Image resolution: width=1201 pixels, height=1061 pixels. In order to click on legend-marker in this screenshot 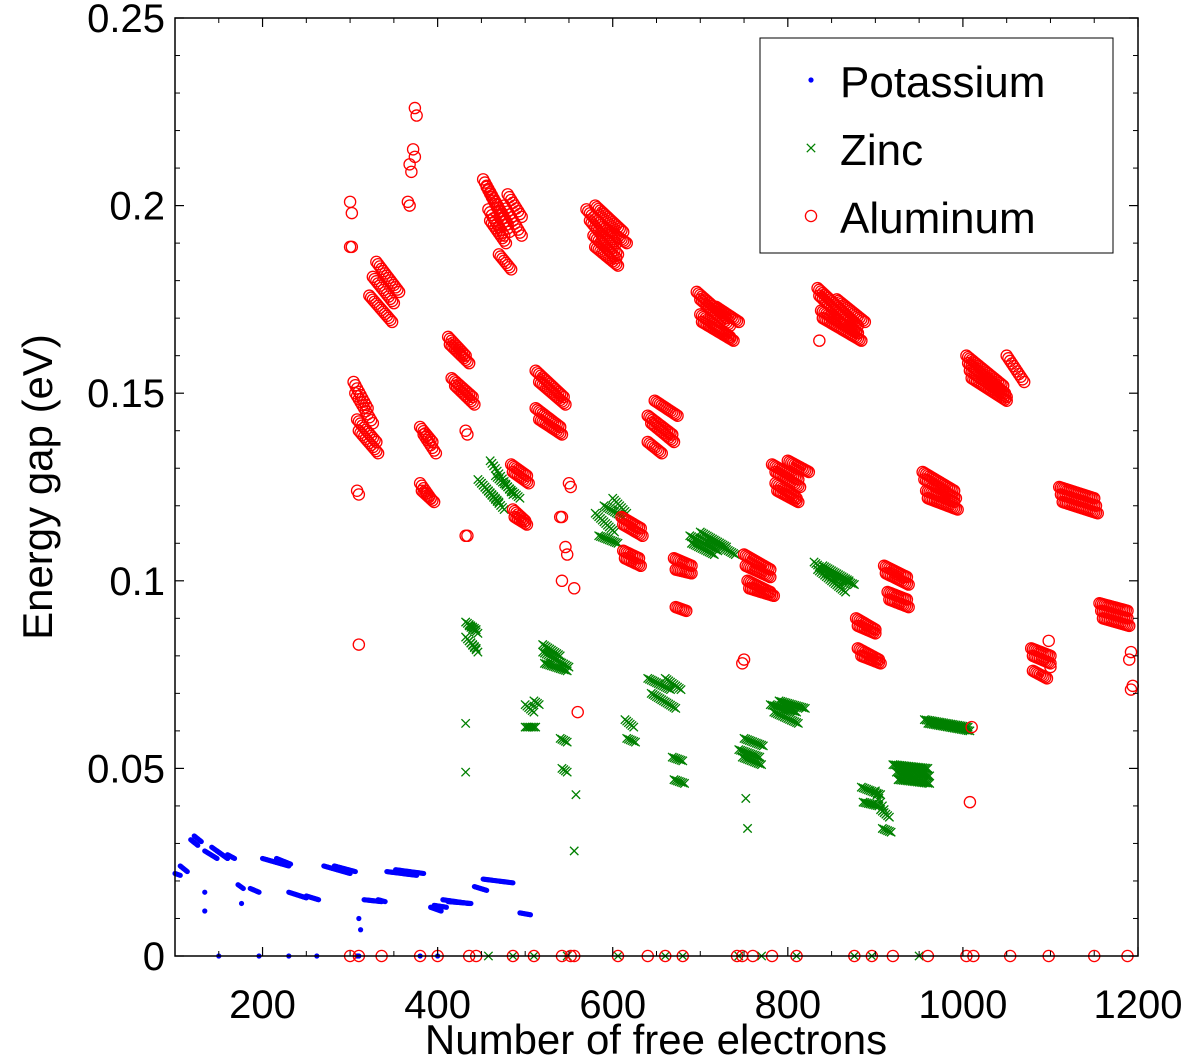, I will do `click(811, 216)`.